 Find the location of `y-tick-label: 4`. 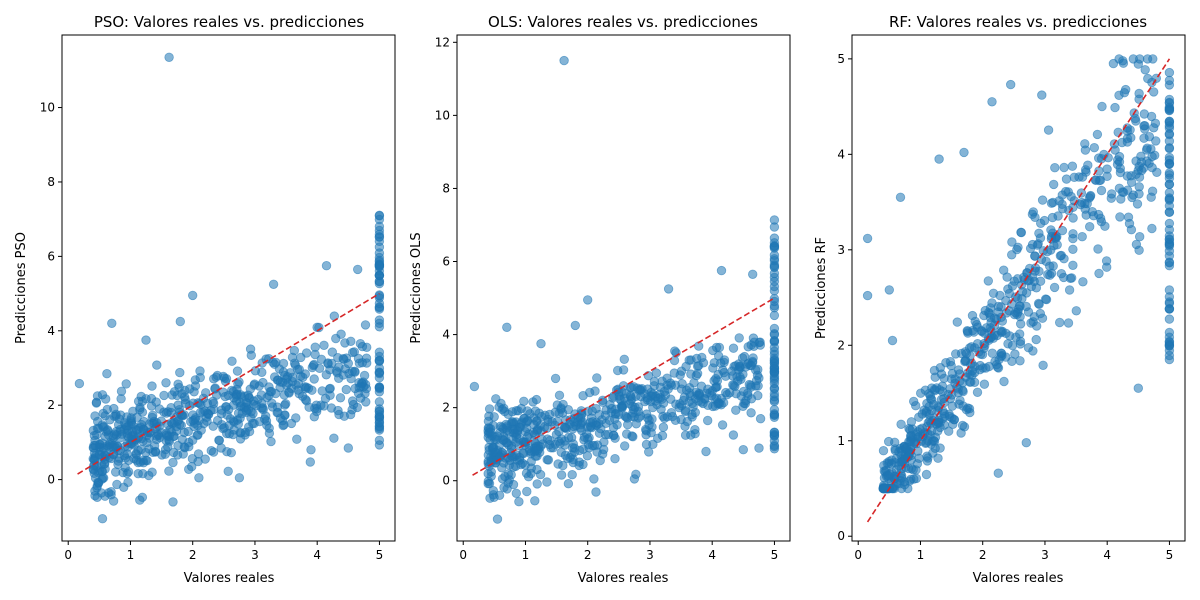

y-tick-label: 4 is located at coordinates (51, 331).